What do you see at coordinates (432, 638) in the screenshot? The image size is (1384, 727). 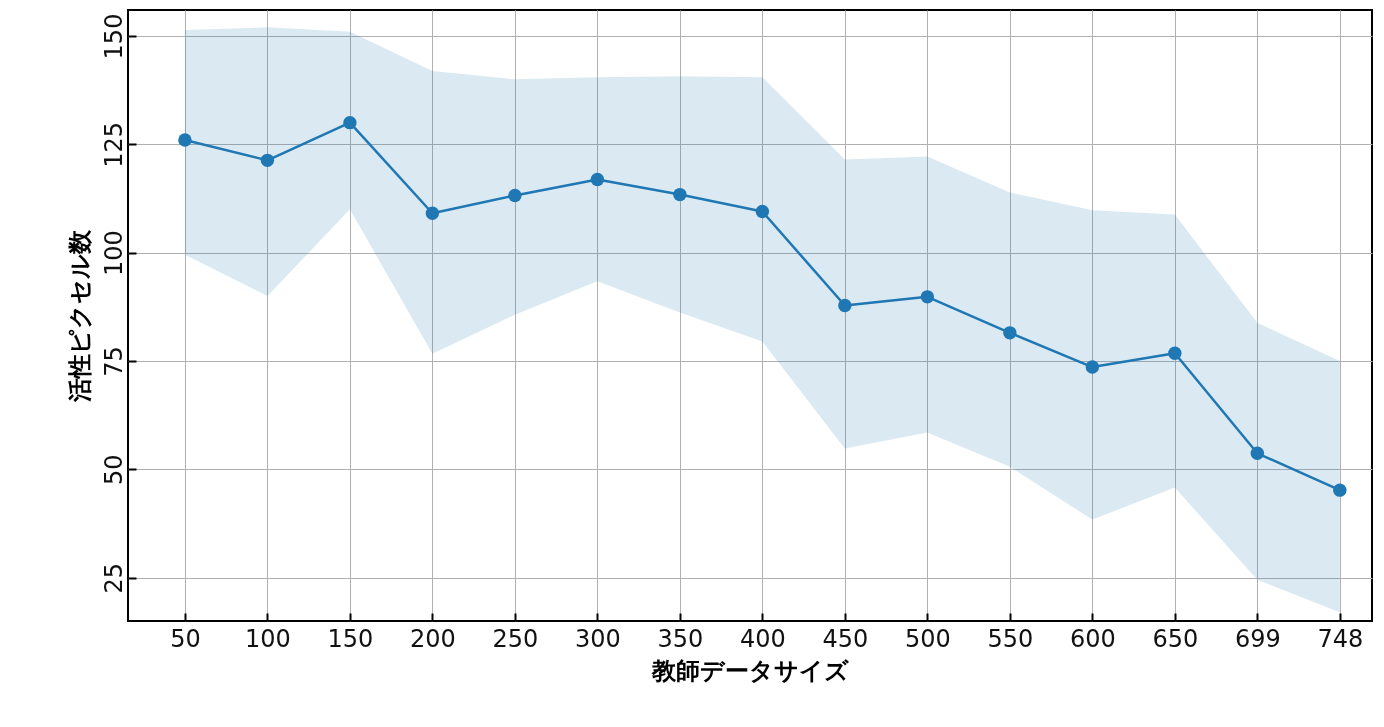 I see `x-tick-label: 200` at bounding box center [432, 638].